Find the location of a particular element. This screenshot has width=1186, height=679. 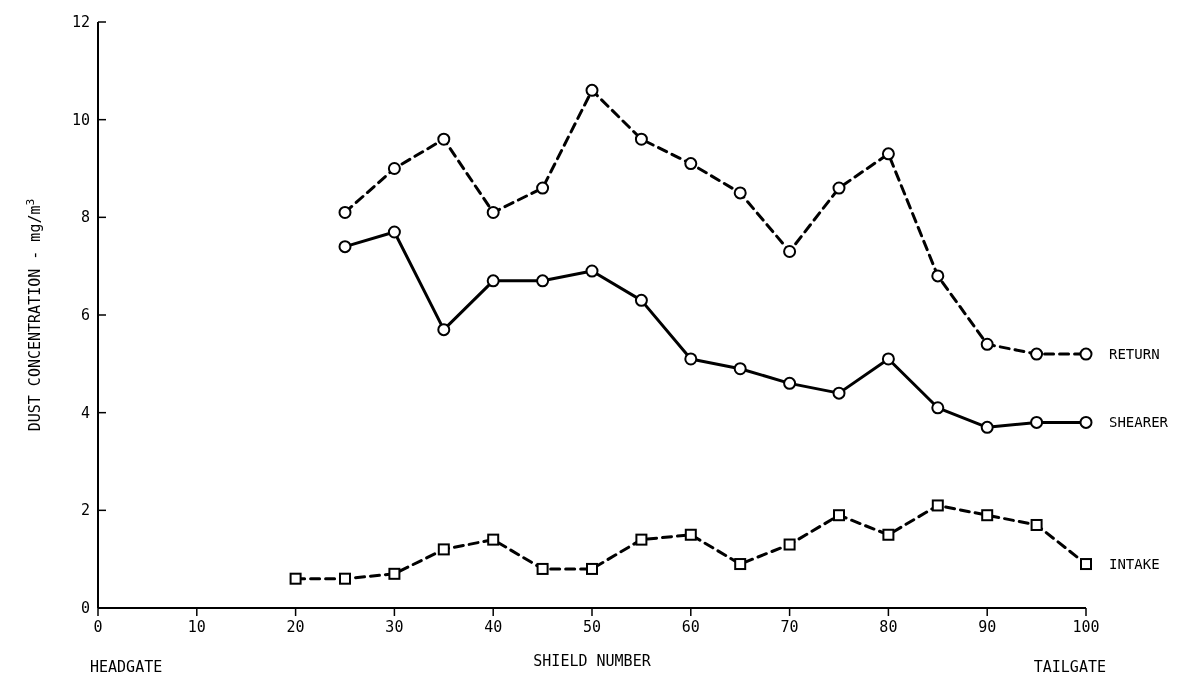

series-label: INTAKE is located at coordinates (1134, 564).